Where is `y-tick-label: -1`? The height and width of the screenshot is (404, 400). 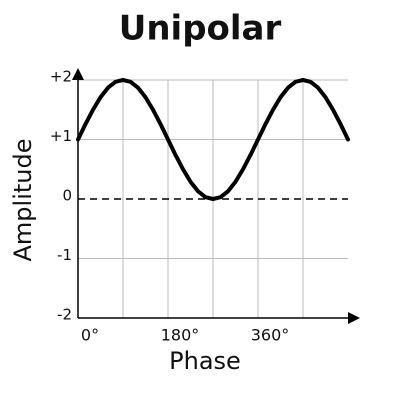 y-tick-label: -1 is located at coordinates (64, 255).